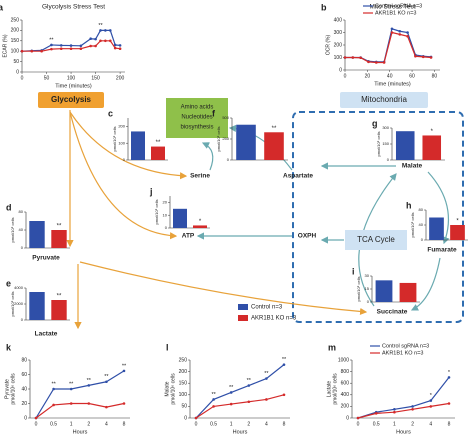  What do you see at coordinates (71, 78) in the screenshot?
I see `x-tick-label: 100` at bounding box center [71, 78].